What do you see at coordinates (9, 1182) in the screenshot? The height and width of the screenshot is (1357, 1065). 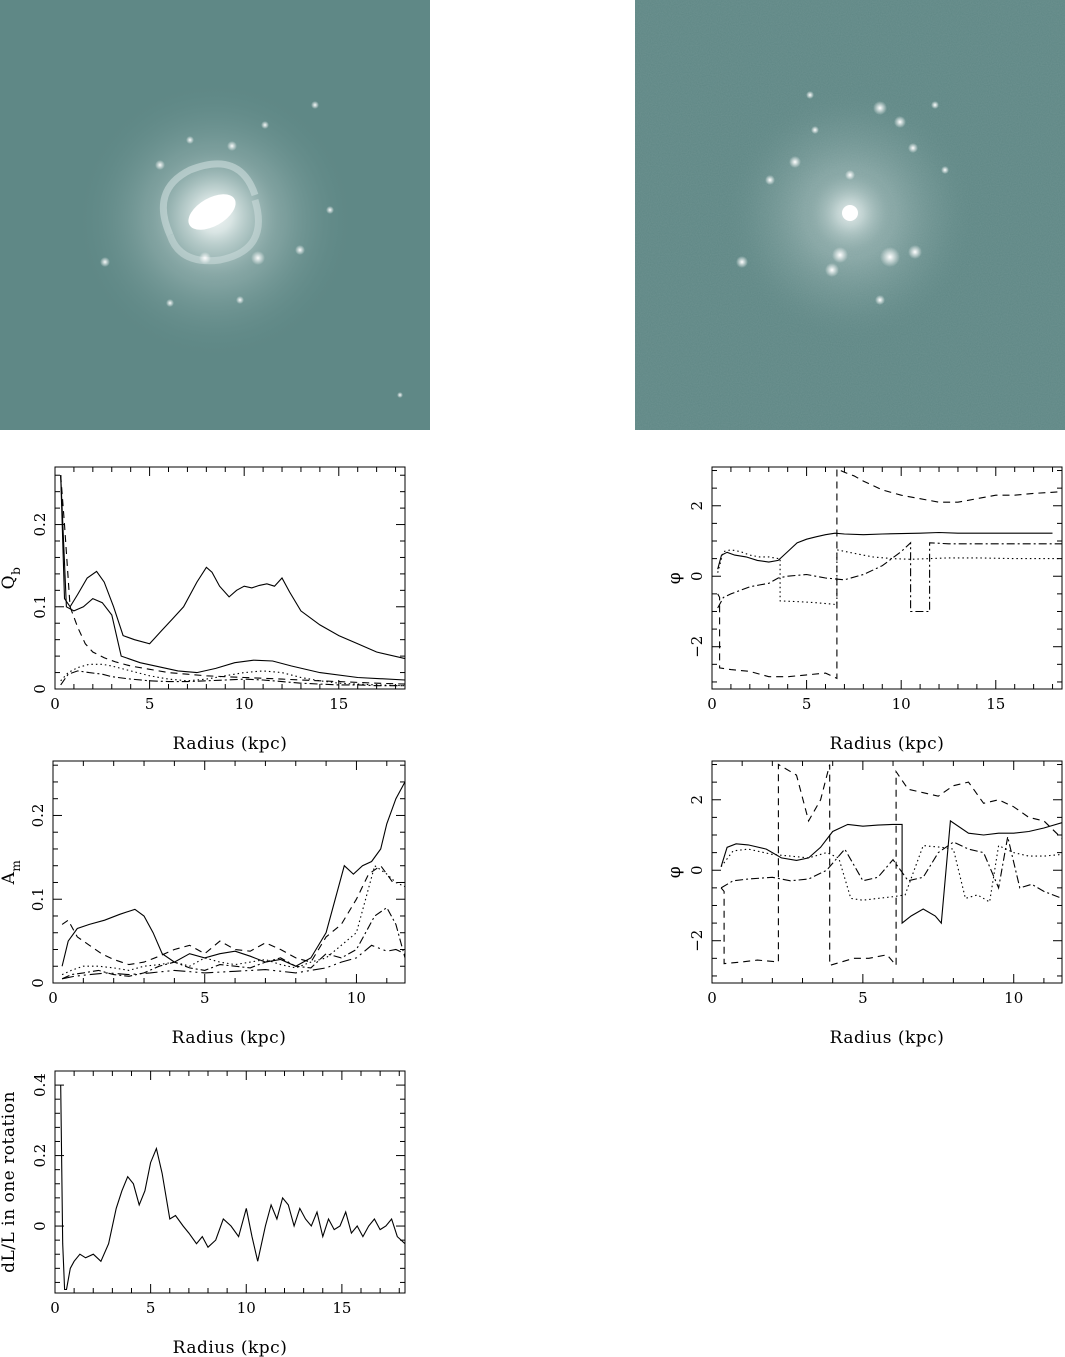 I see `y-axis-title: dL/L in one rotation` at bounding box center [9, 1182].